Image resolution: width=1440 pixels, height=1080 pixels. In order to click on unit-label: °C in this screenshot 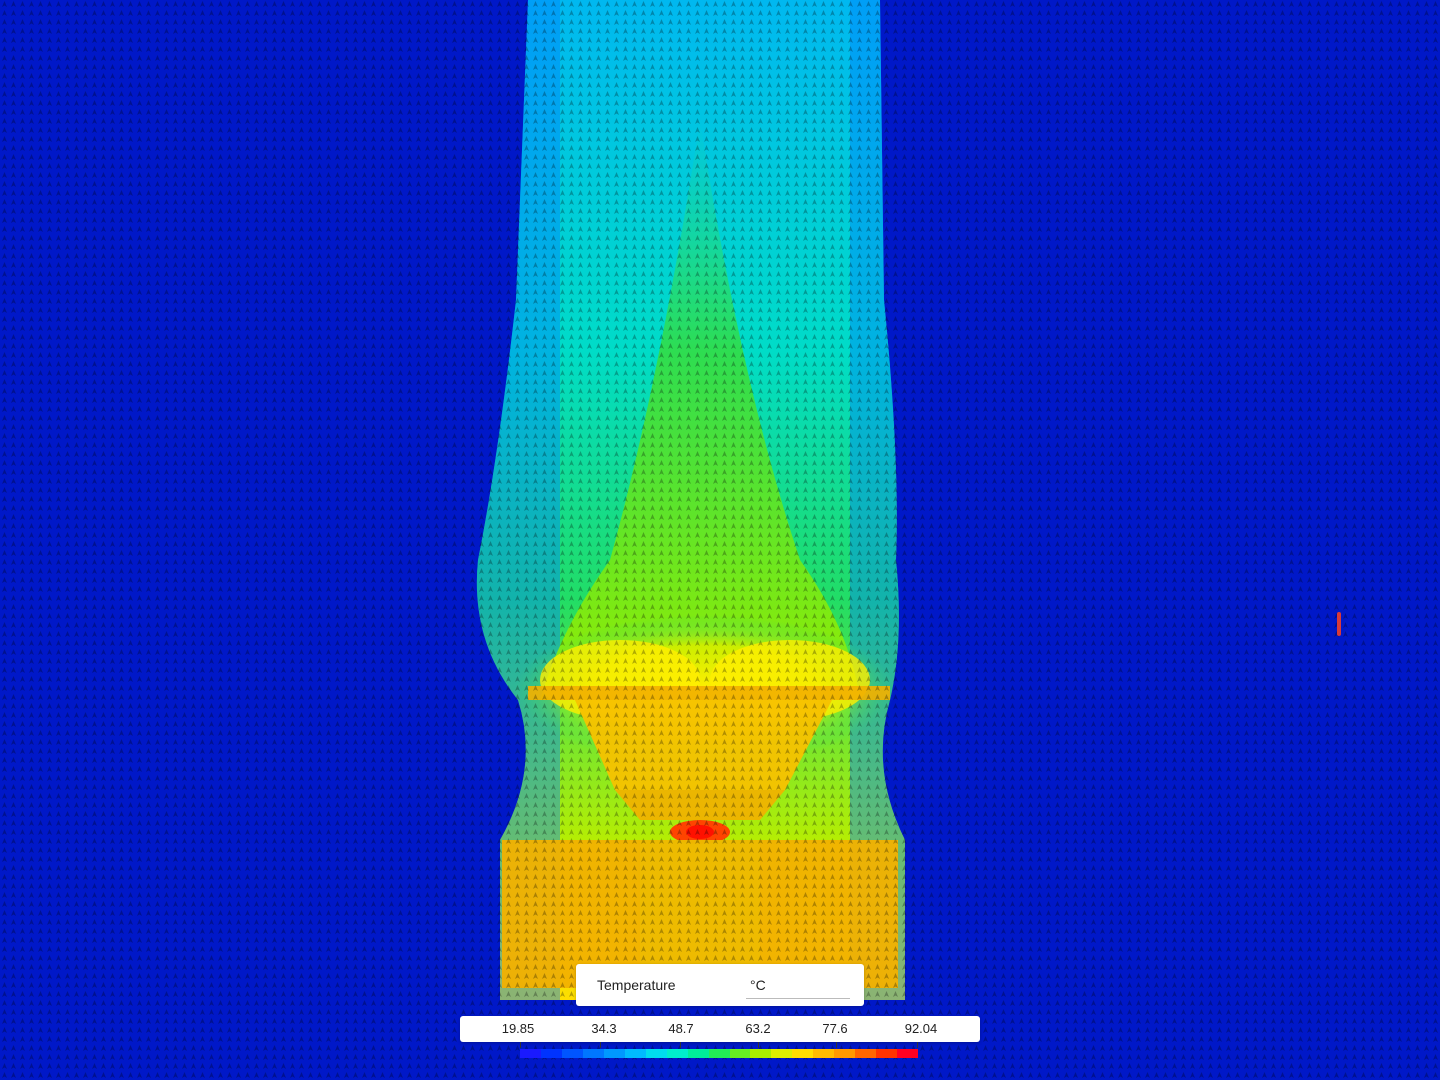, I will do `click(758, 985)`.